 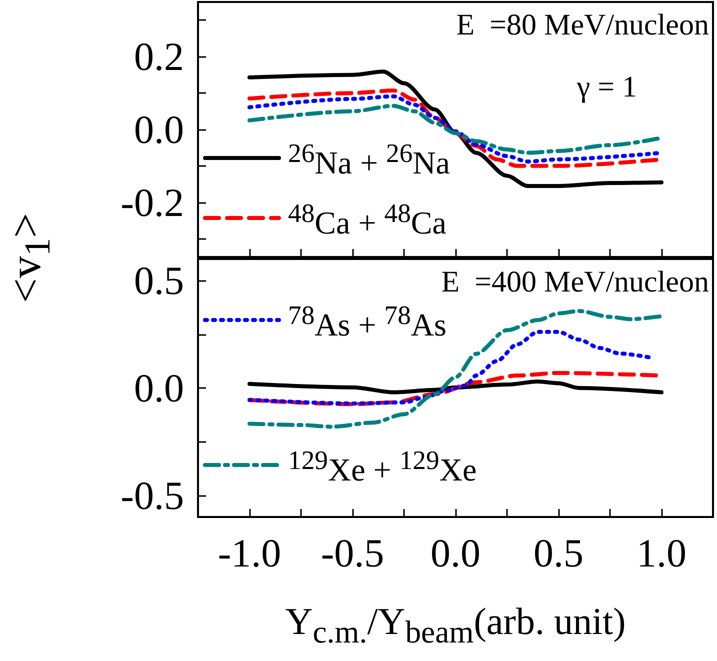 I want to click on x-axis-title: Y$_{c.m.}$/Y$_{beam}$(arb. unit), so click(x=455, y=625).